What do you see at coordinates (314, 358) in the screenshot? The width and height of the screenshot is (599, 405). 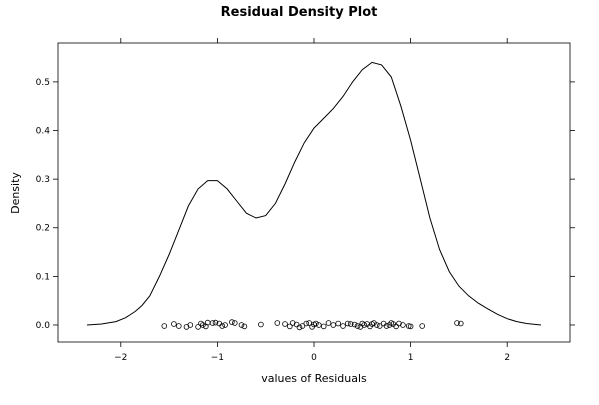 I see `x-tick-label: 0` at bounding box center [314, 358].